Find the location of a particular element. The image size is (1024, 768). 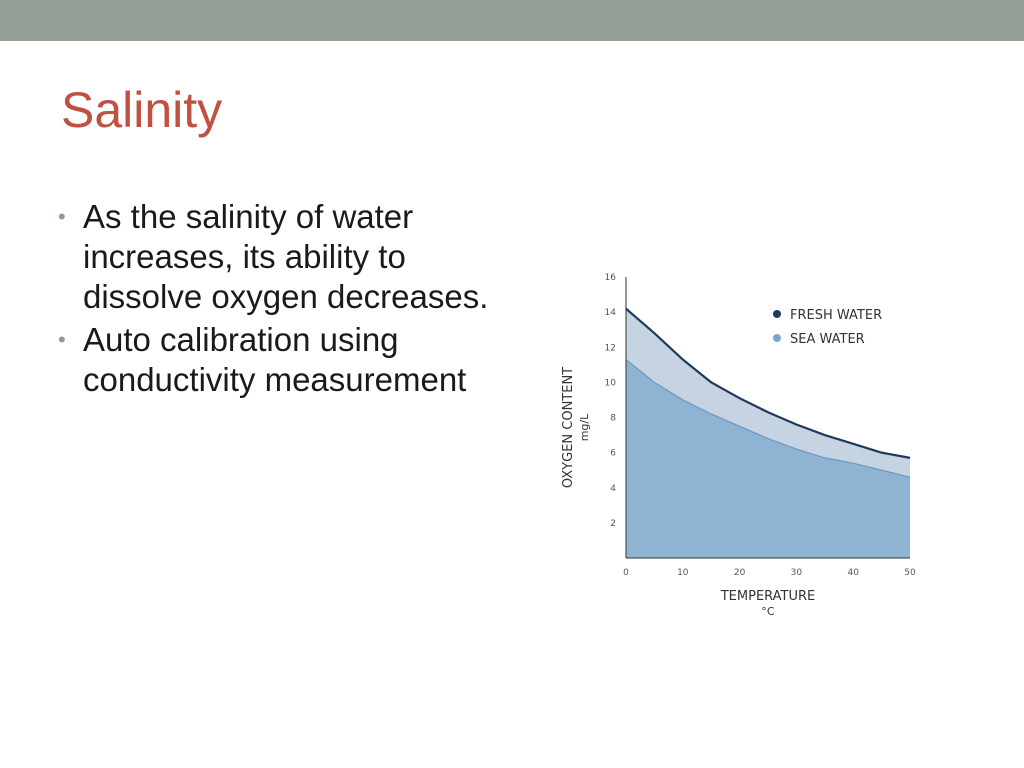

y-tick-label: 16 is located at coordinates (611, 278).